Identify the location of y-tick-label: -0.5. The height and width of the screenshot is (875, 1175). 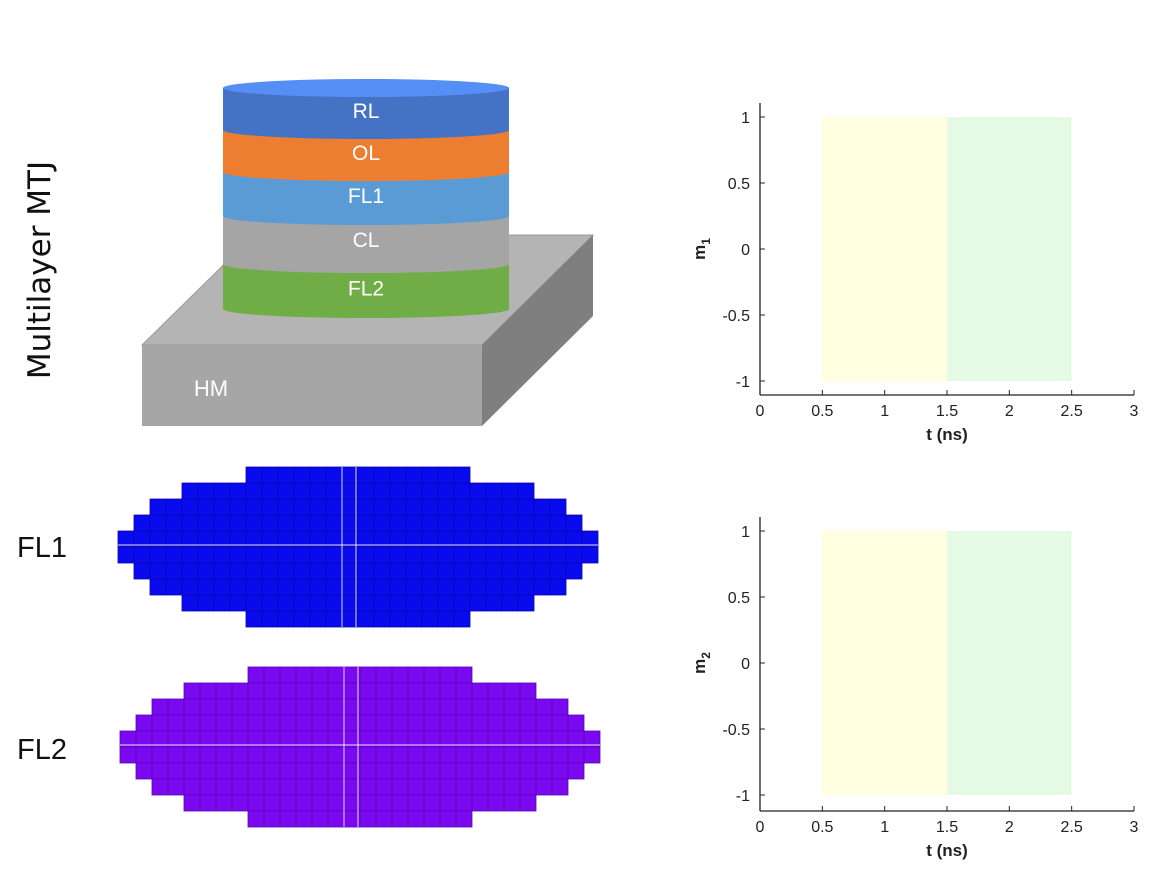
(736, 730).